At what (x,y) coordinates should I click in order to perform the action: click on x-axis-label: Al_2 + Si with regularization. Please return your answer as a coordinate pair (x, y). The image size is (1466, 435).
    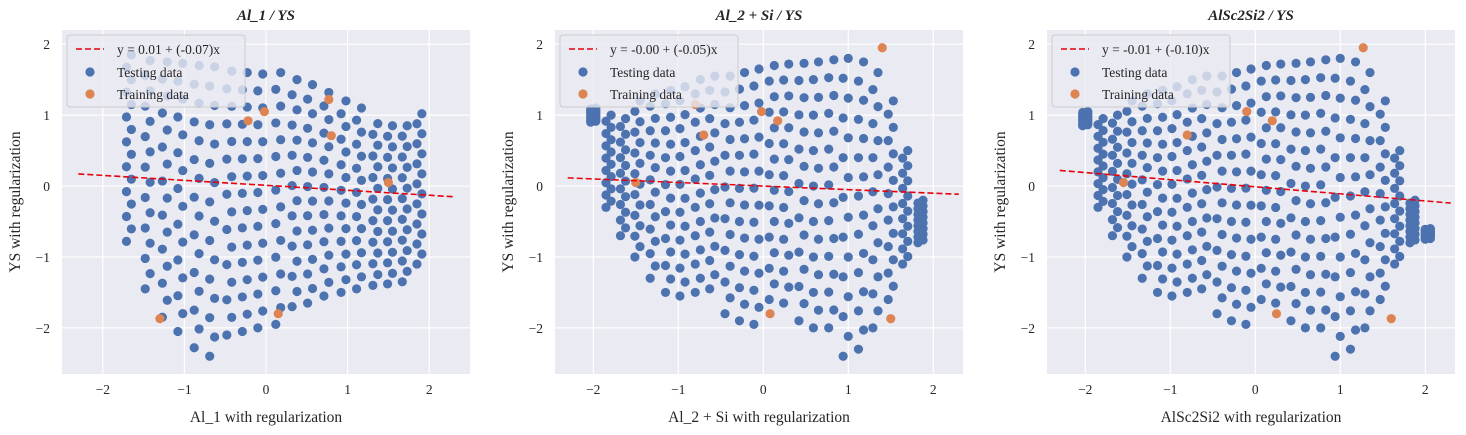
    Looking at the image, I should click on (759, 417).